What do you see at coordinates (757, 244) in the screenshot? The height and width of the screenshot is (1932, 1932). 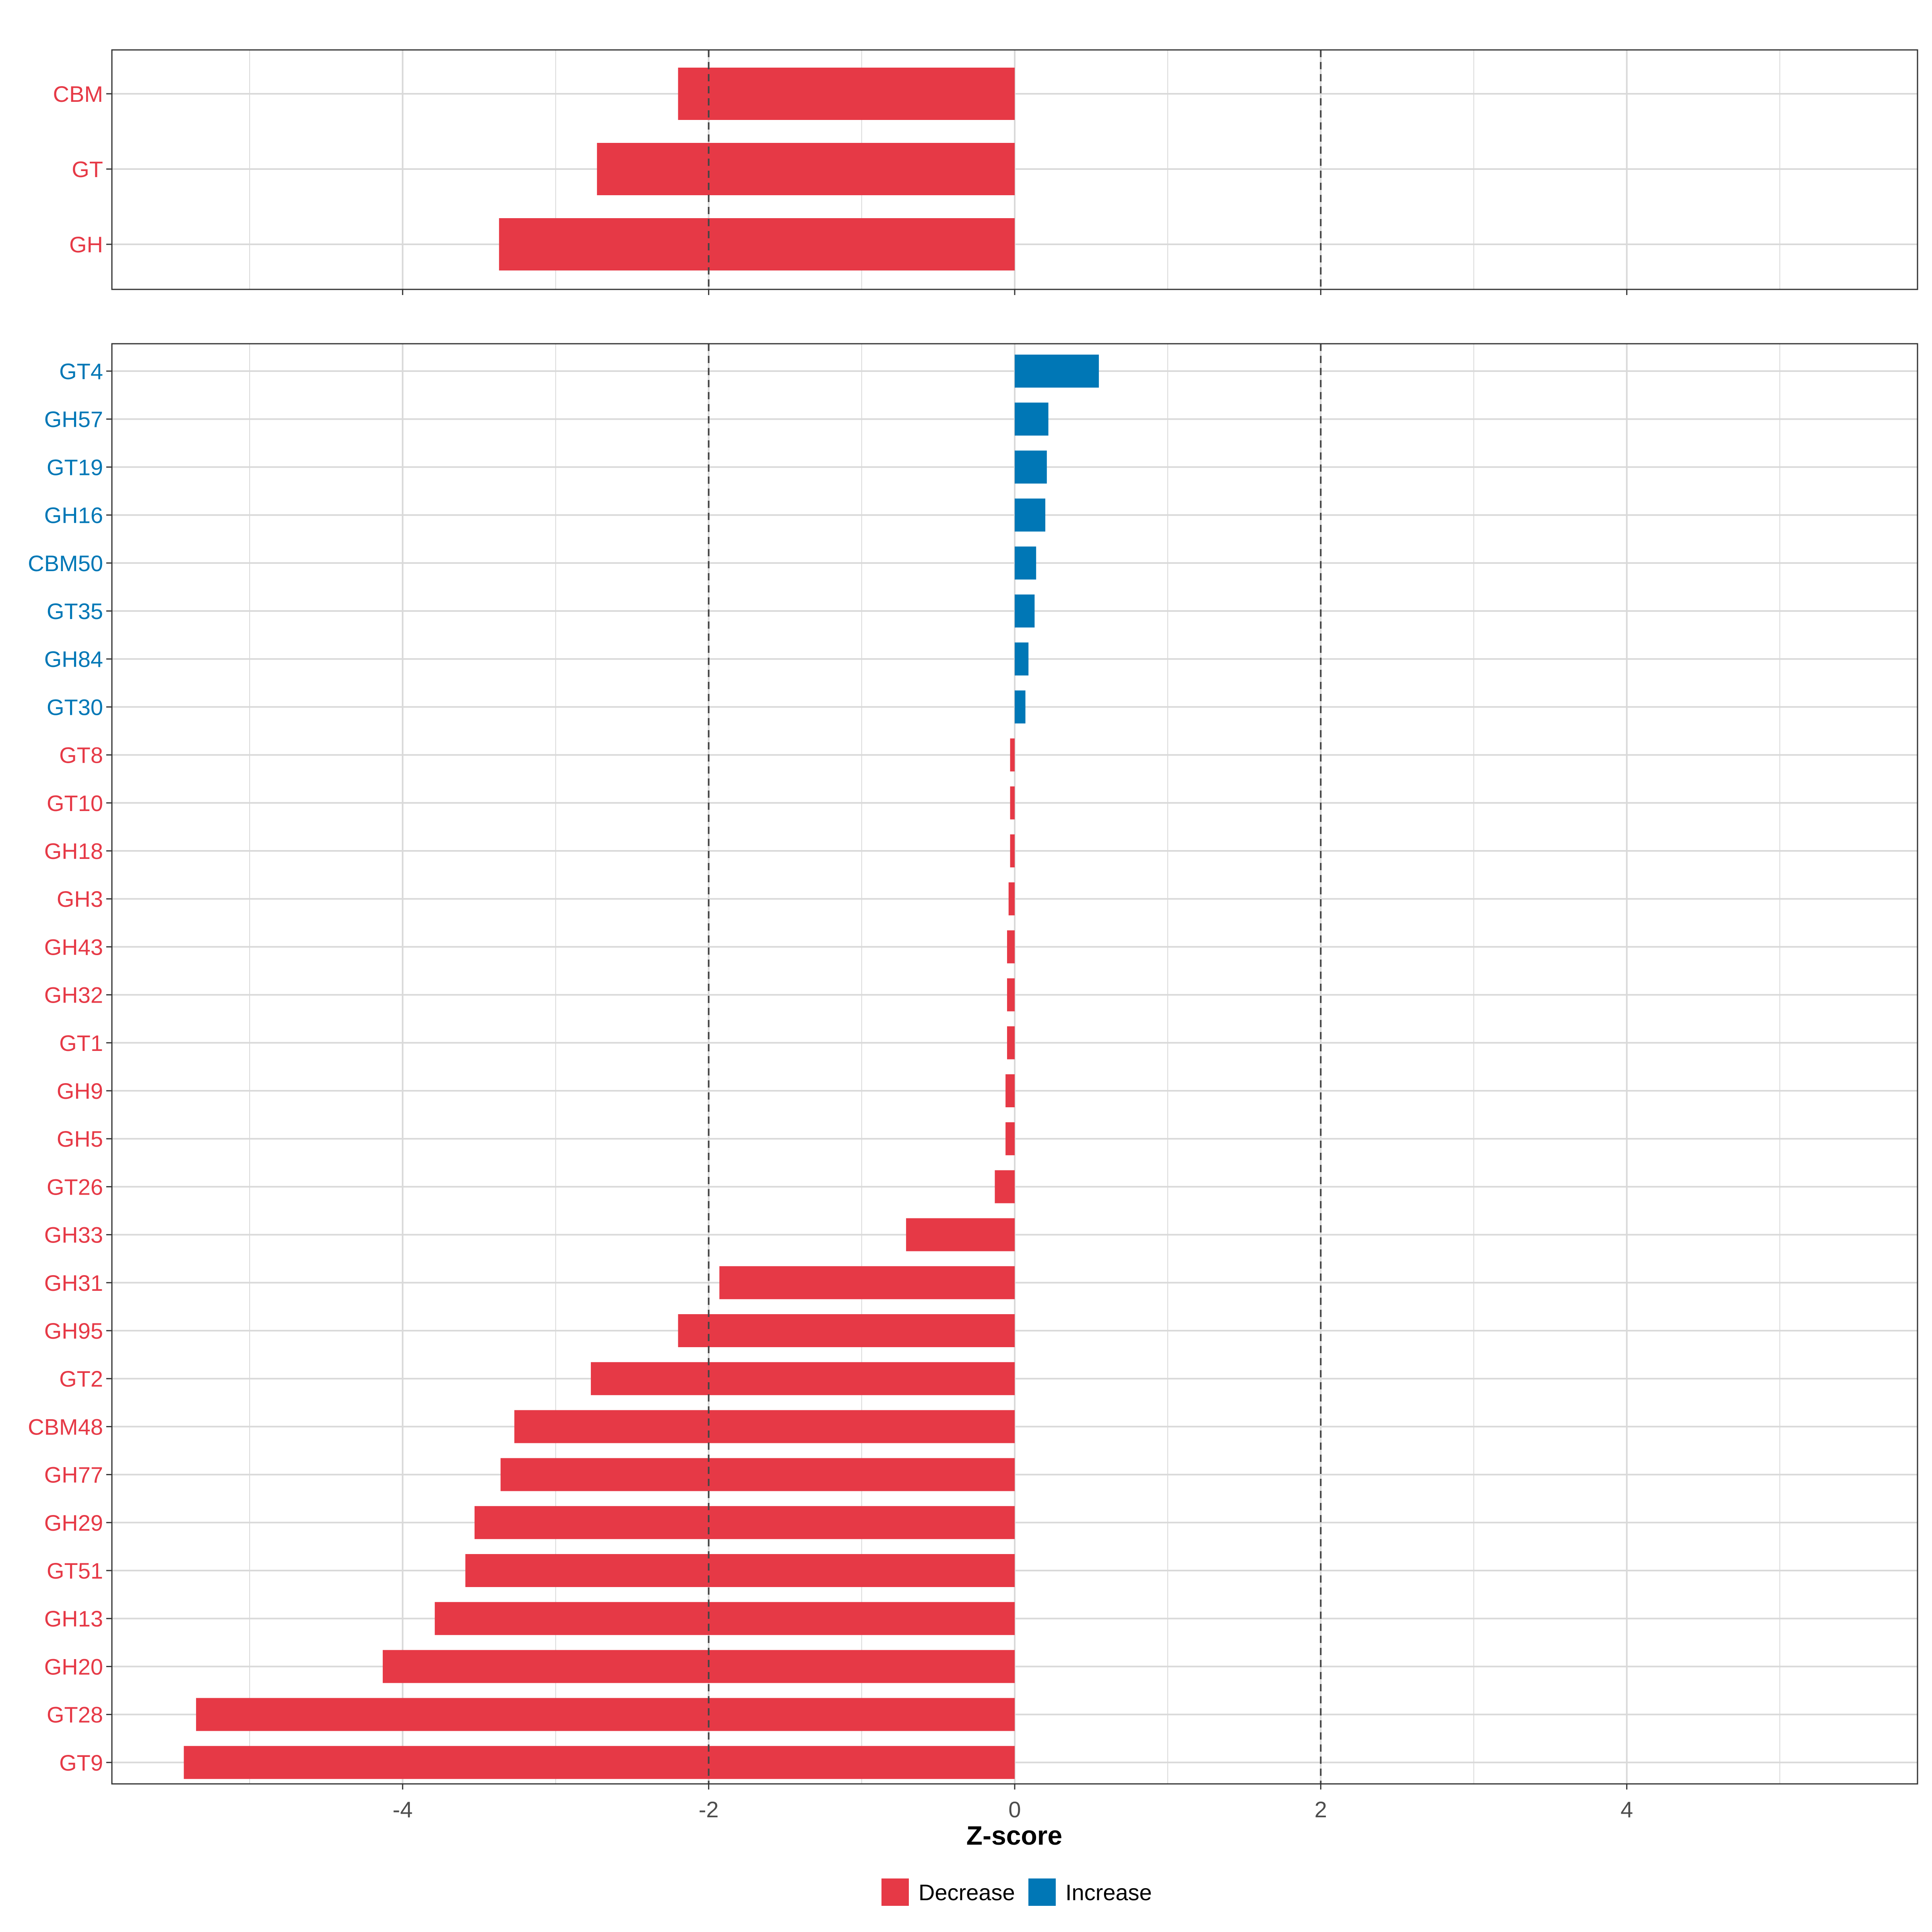 I see `bar-gh` at bounding box center [757, 244].